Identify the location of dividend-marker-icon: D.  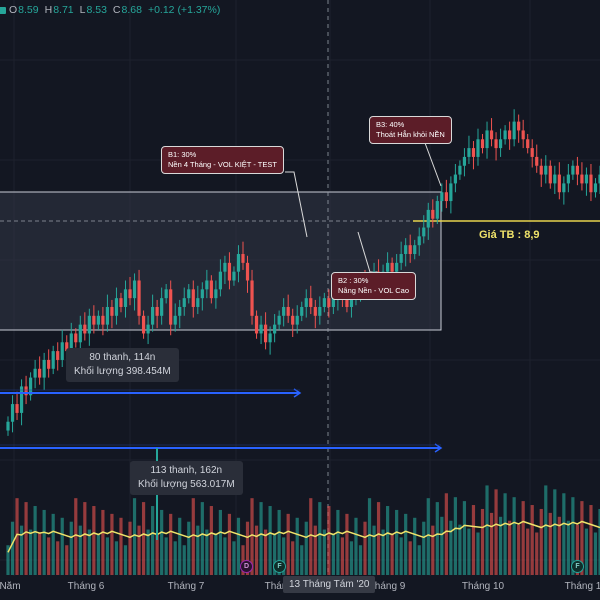
(246, 566).